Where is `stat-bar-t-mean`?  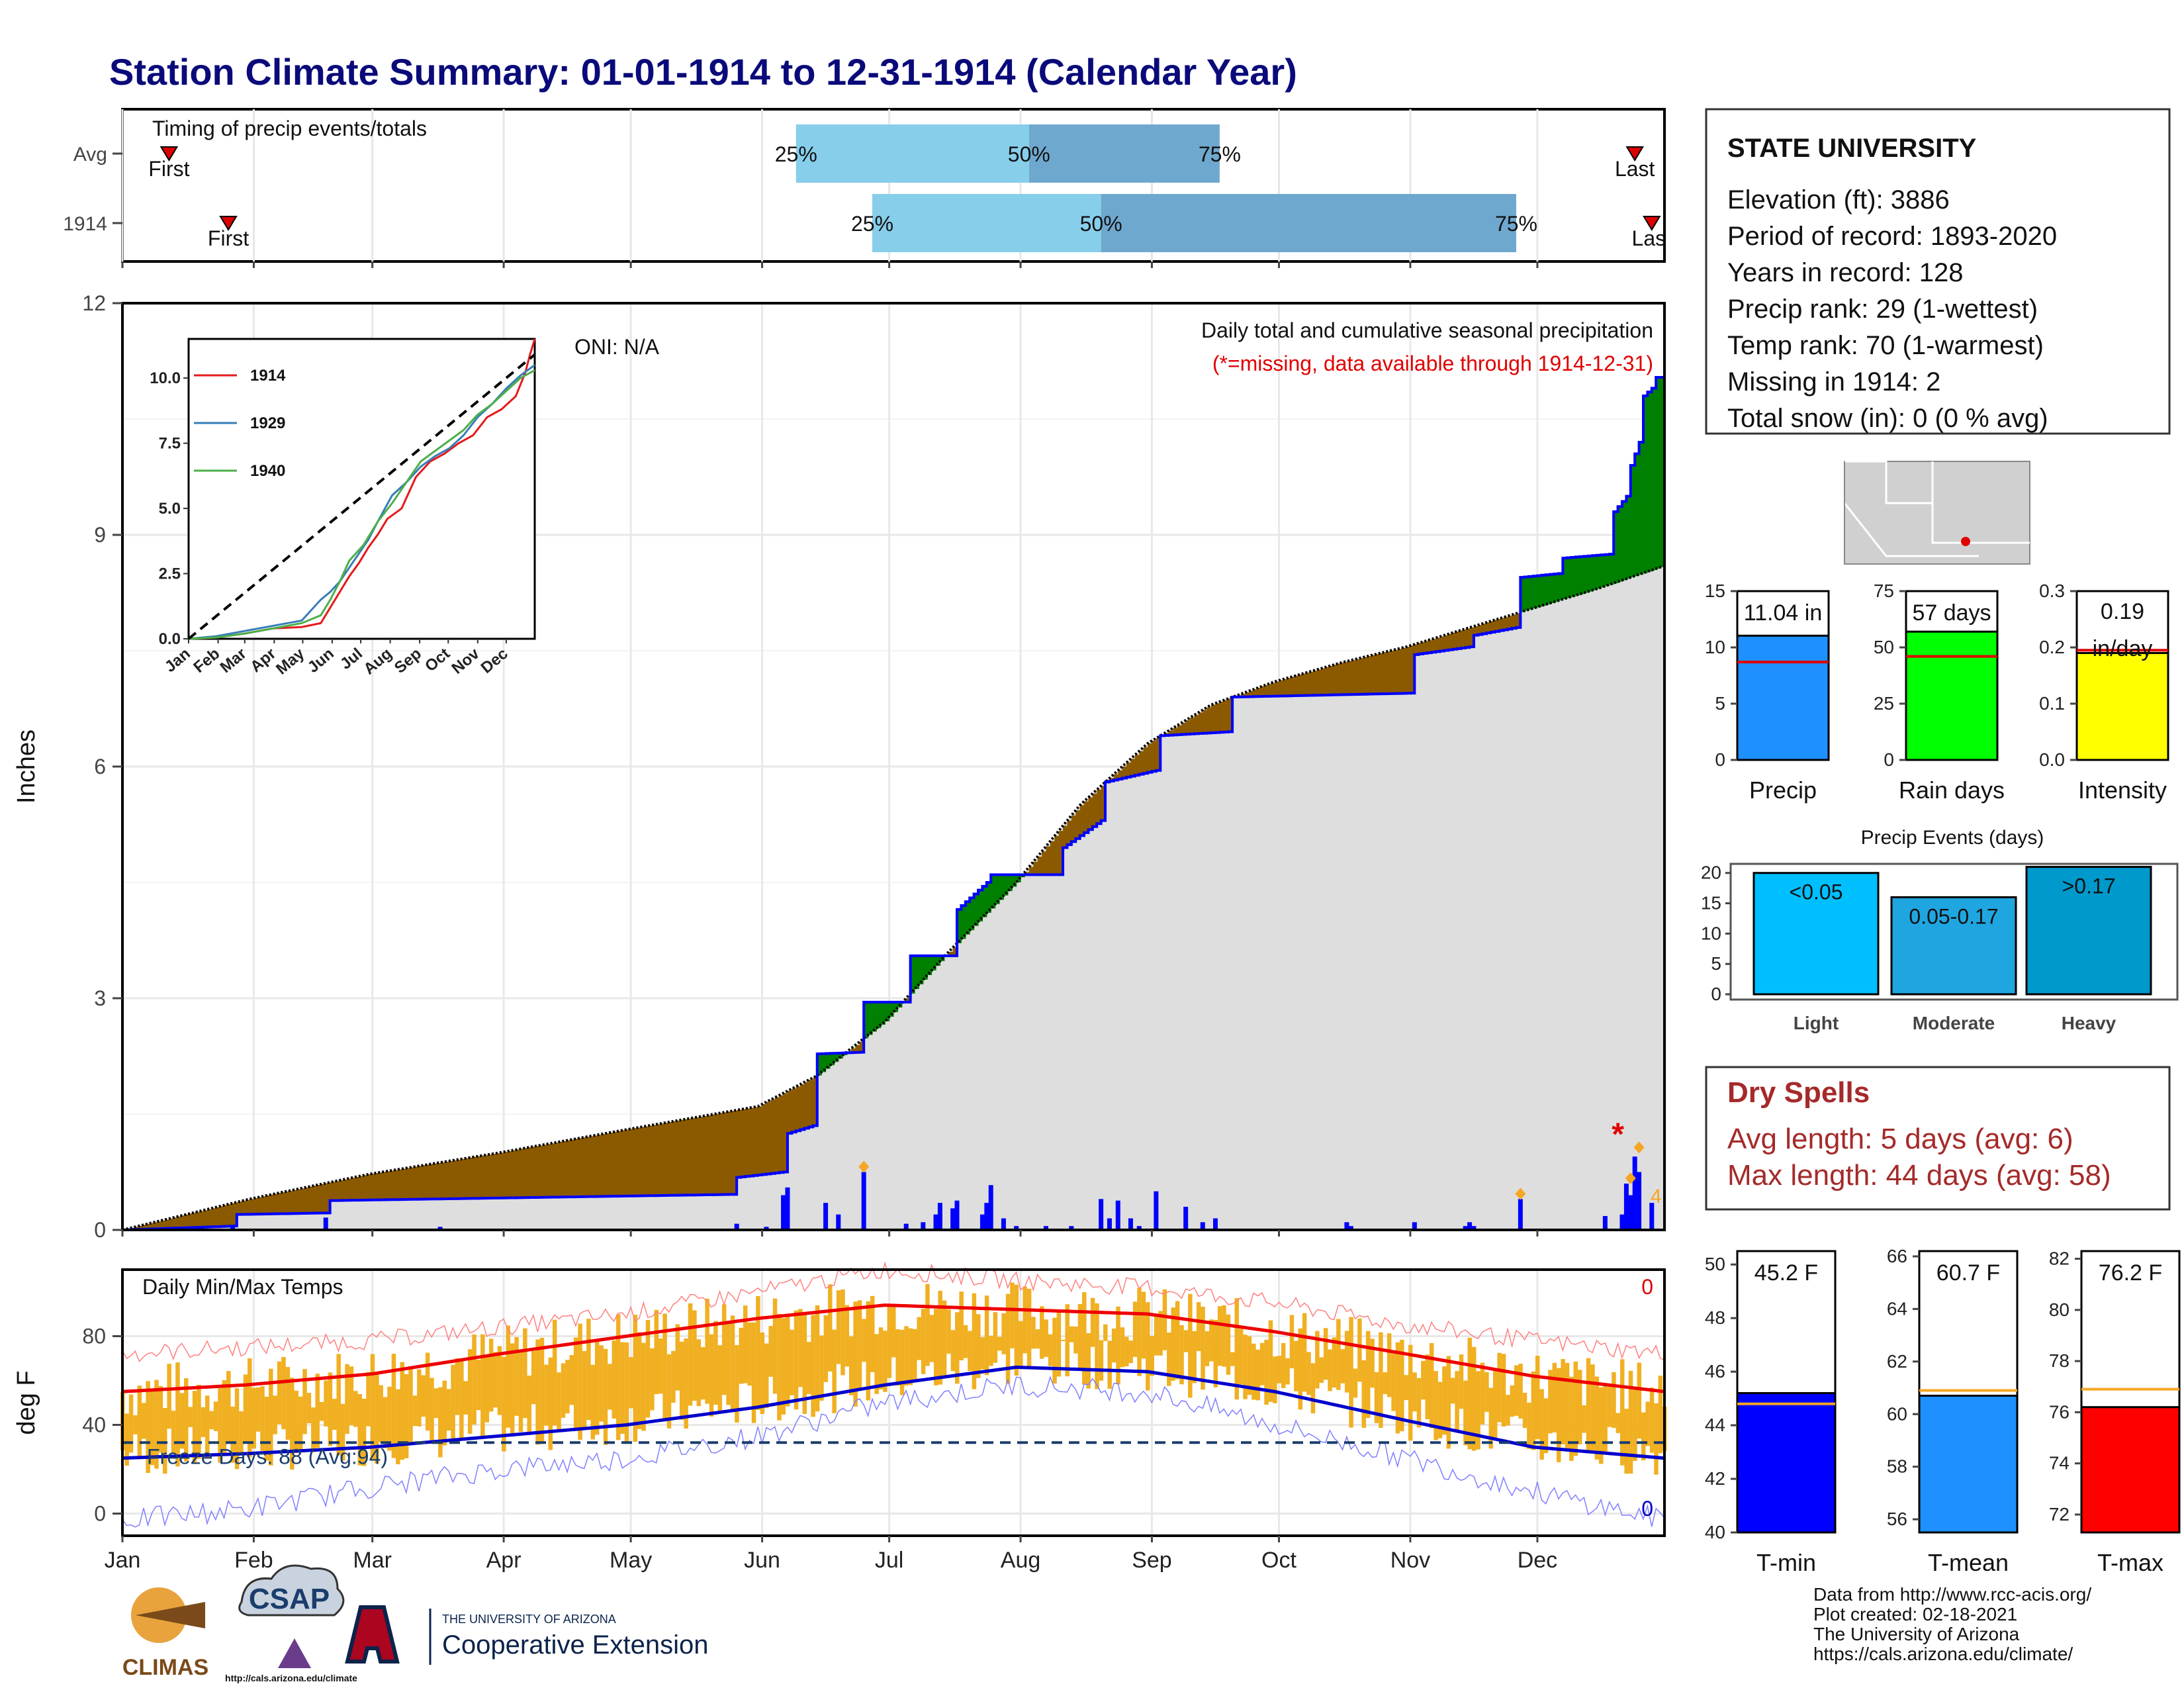
stat-bar-t-mean is located at coordinates (1968, 1464).